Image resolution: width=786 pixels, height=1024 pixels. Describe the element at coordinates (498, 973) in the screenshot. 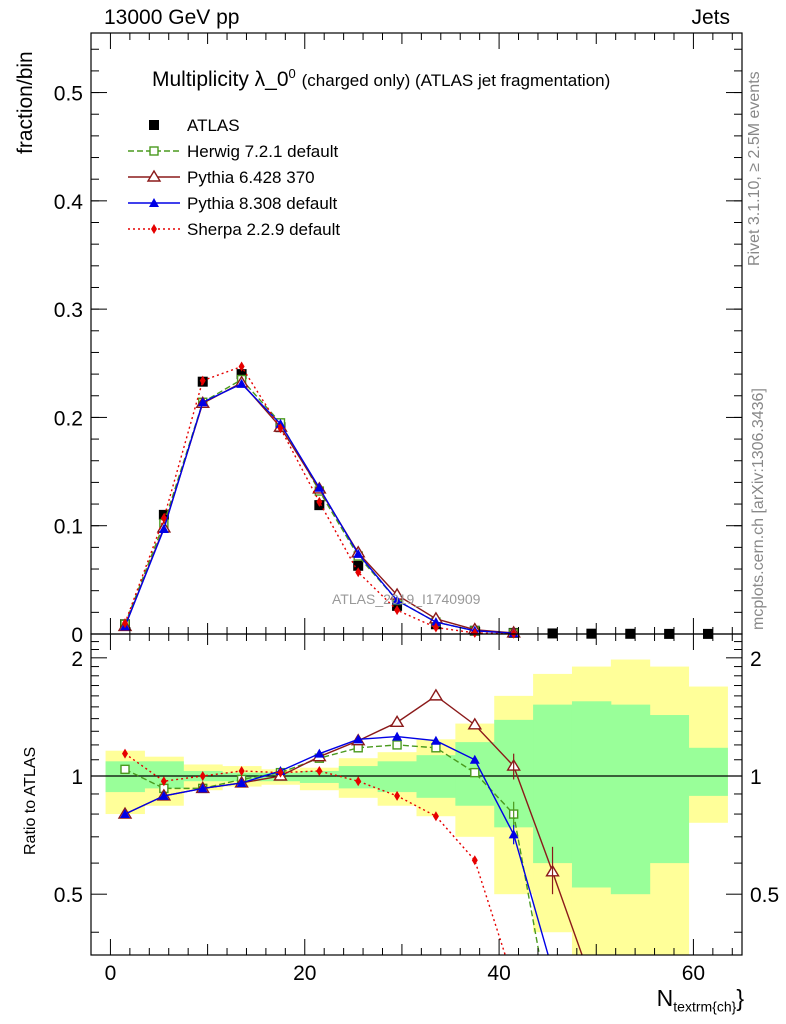

I see `x-tick-label: 40` at that location.